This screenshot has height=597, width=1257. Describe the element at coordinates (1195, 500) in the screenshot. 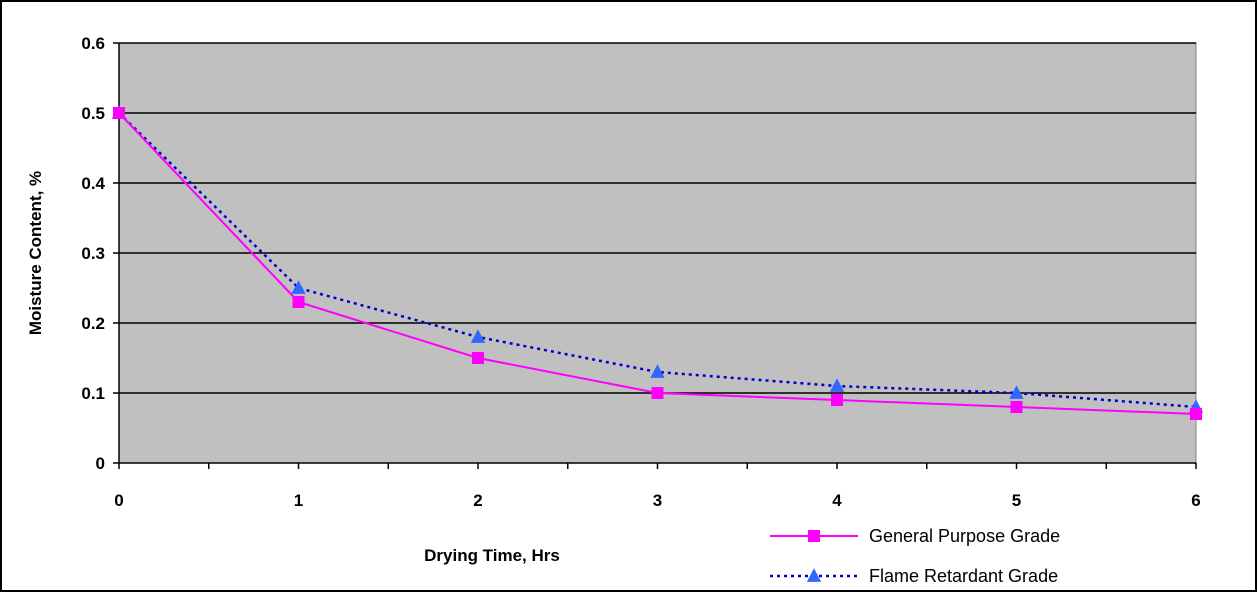

I see `x-tick-label-6: 6` at that location.